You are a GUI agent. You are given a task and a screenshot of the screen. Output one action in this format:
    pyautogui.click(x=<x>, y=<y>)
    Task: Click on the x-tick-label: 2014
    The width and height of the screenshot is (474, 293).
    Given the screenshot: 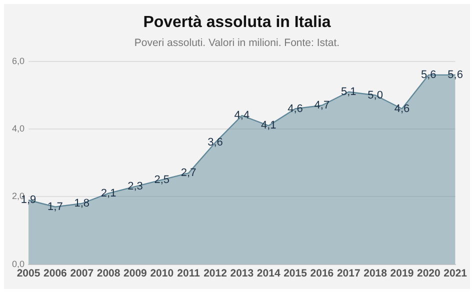 What is the action you would take?
    pyautogui.click(x=268, y=274)
    